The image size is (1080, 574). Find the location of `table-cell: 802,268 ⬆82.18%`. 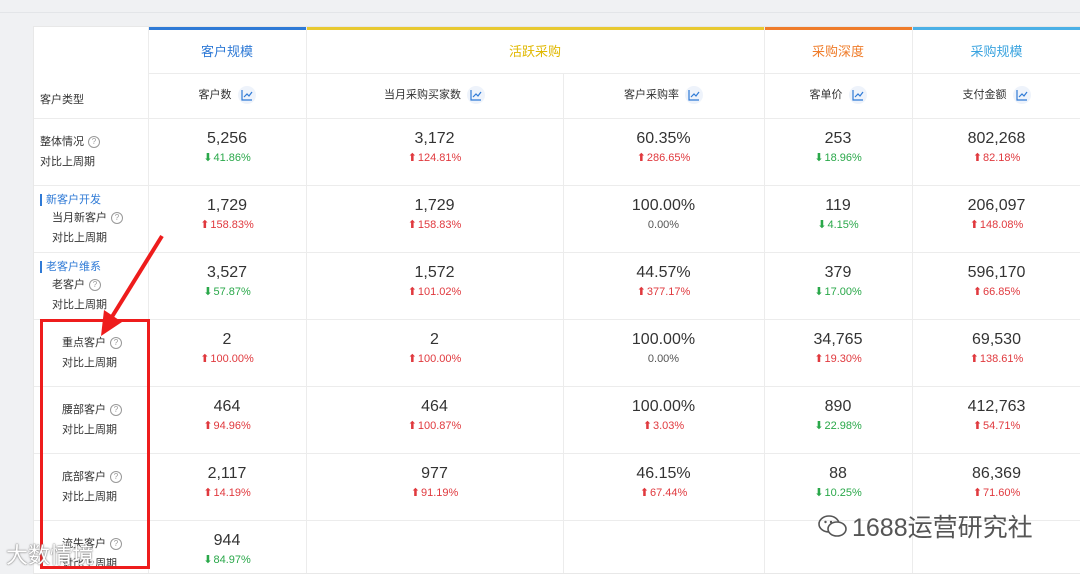

table-cell: 802,268 ⬆82.18% is located at coordinates (996, 148).